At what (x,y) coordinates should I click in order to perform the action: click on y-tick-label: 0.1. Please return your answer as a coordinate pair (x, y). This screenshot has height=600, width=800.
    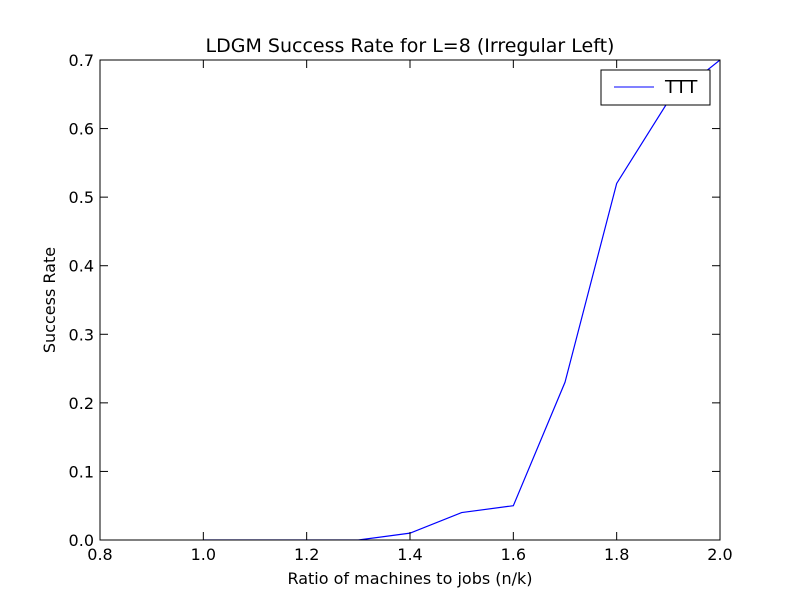
    Looking at the image, I should click on (81, 471).